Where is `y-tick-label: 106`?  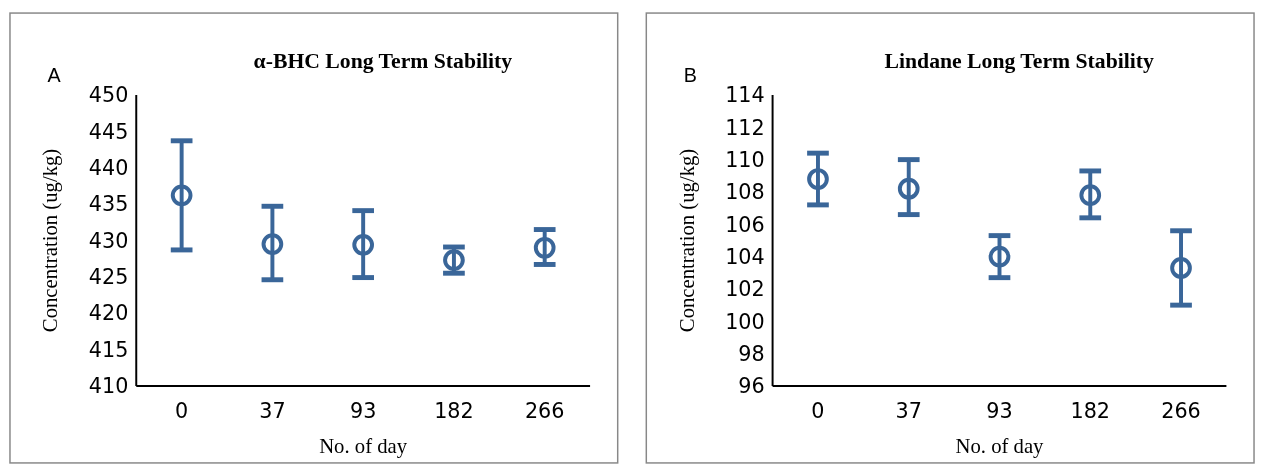 y-tick-label: 106 is located at coordinates (745, 224).